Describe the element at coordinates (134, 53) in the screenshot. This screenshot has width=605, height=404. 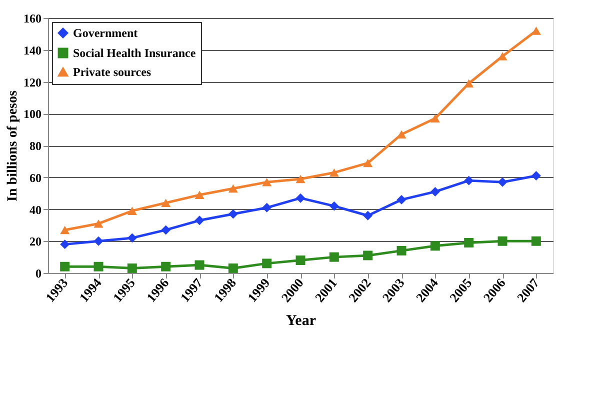
I see `legend-label: Social Health Insurance` at that location.